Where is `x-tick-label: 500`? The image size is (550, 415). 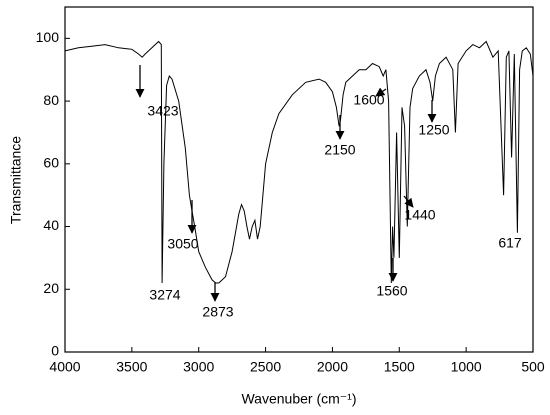 x-tick-label: 500 is located at coordinates (533, 367).